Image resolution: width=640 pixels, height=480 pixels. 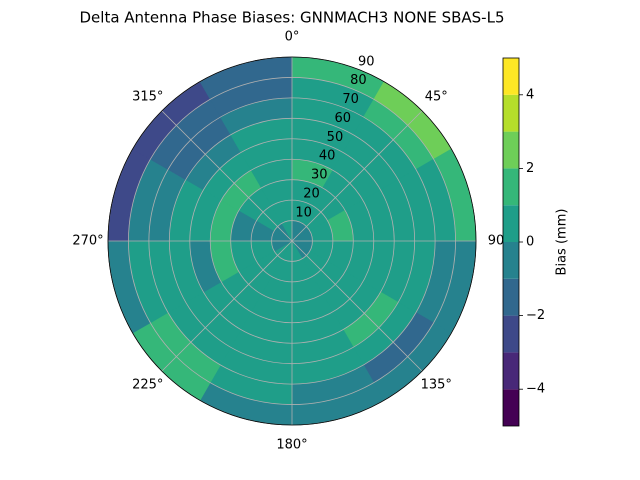 I want to click on colorbar-tick-label: 4, so click(x=530, y=94).